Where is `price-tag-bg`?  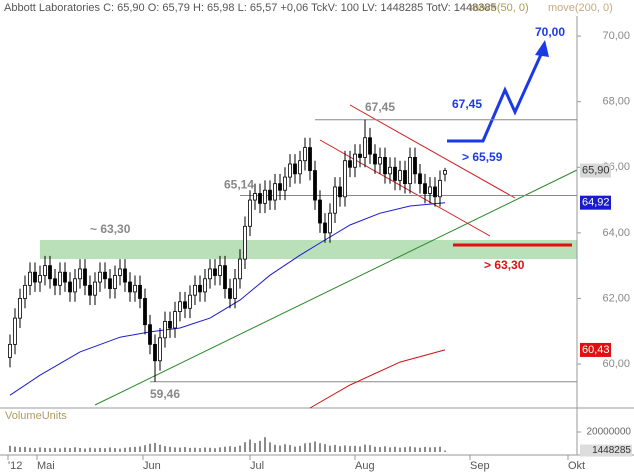
price-tag-bg is located at coordinates (595, 202).